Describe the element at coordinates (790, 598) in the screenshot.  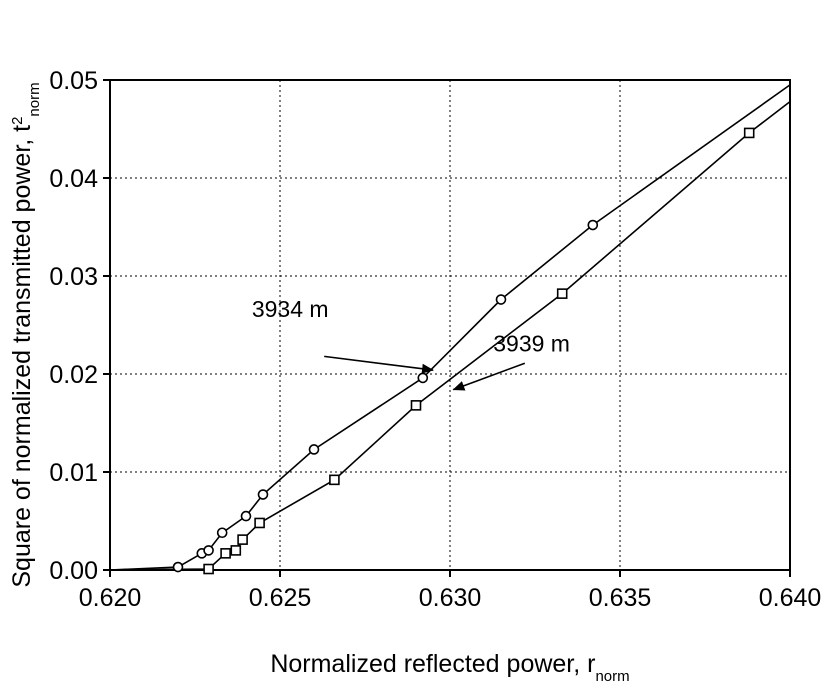
I see `x-tick-label: 0.640` at that location.